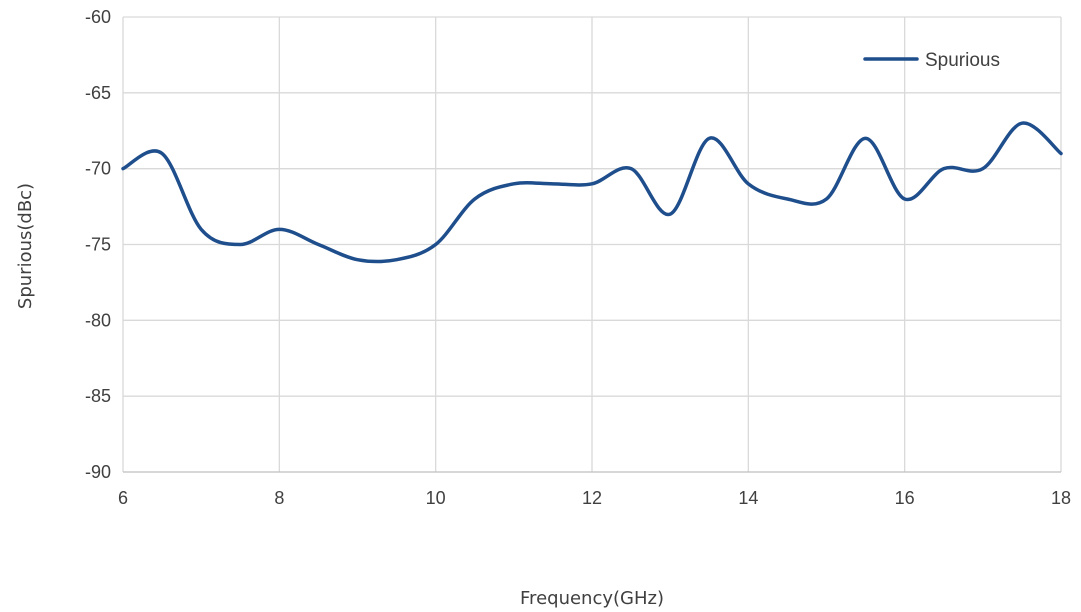 This screenshot has height=612, width=1081. Describe the element at coordinates (98, 93) in the screenshot. I see `y-tick-label: -65` at that location.